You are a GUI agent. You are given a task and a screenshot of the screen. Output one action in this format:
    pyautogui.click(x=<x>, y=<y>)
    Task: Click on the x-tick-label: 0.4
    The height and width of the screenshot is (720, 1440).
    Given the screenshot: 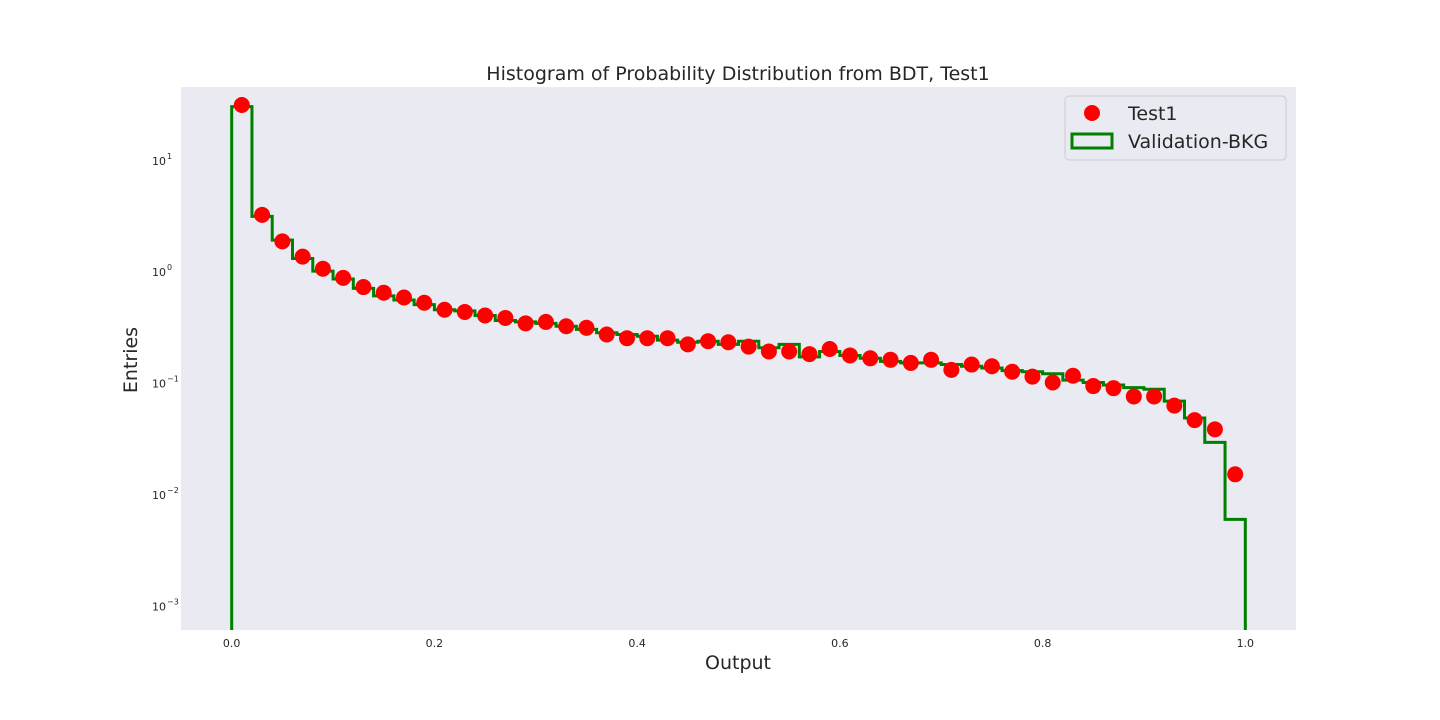 What is the action you would take?
    pyautogui.click(x=637, y=643)
    